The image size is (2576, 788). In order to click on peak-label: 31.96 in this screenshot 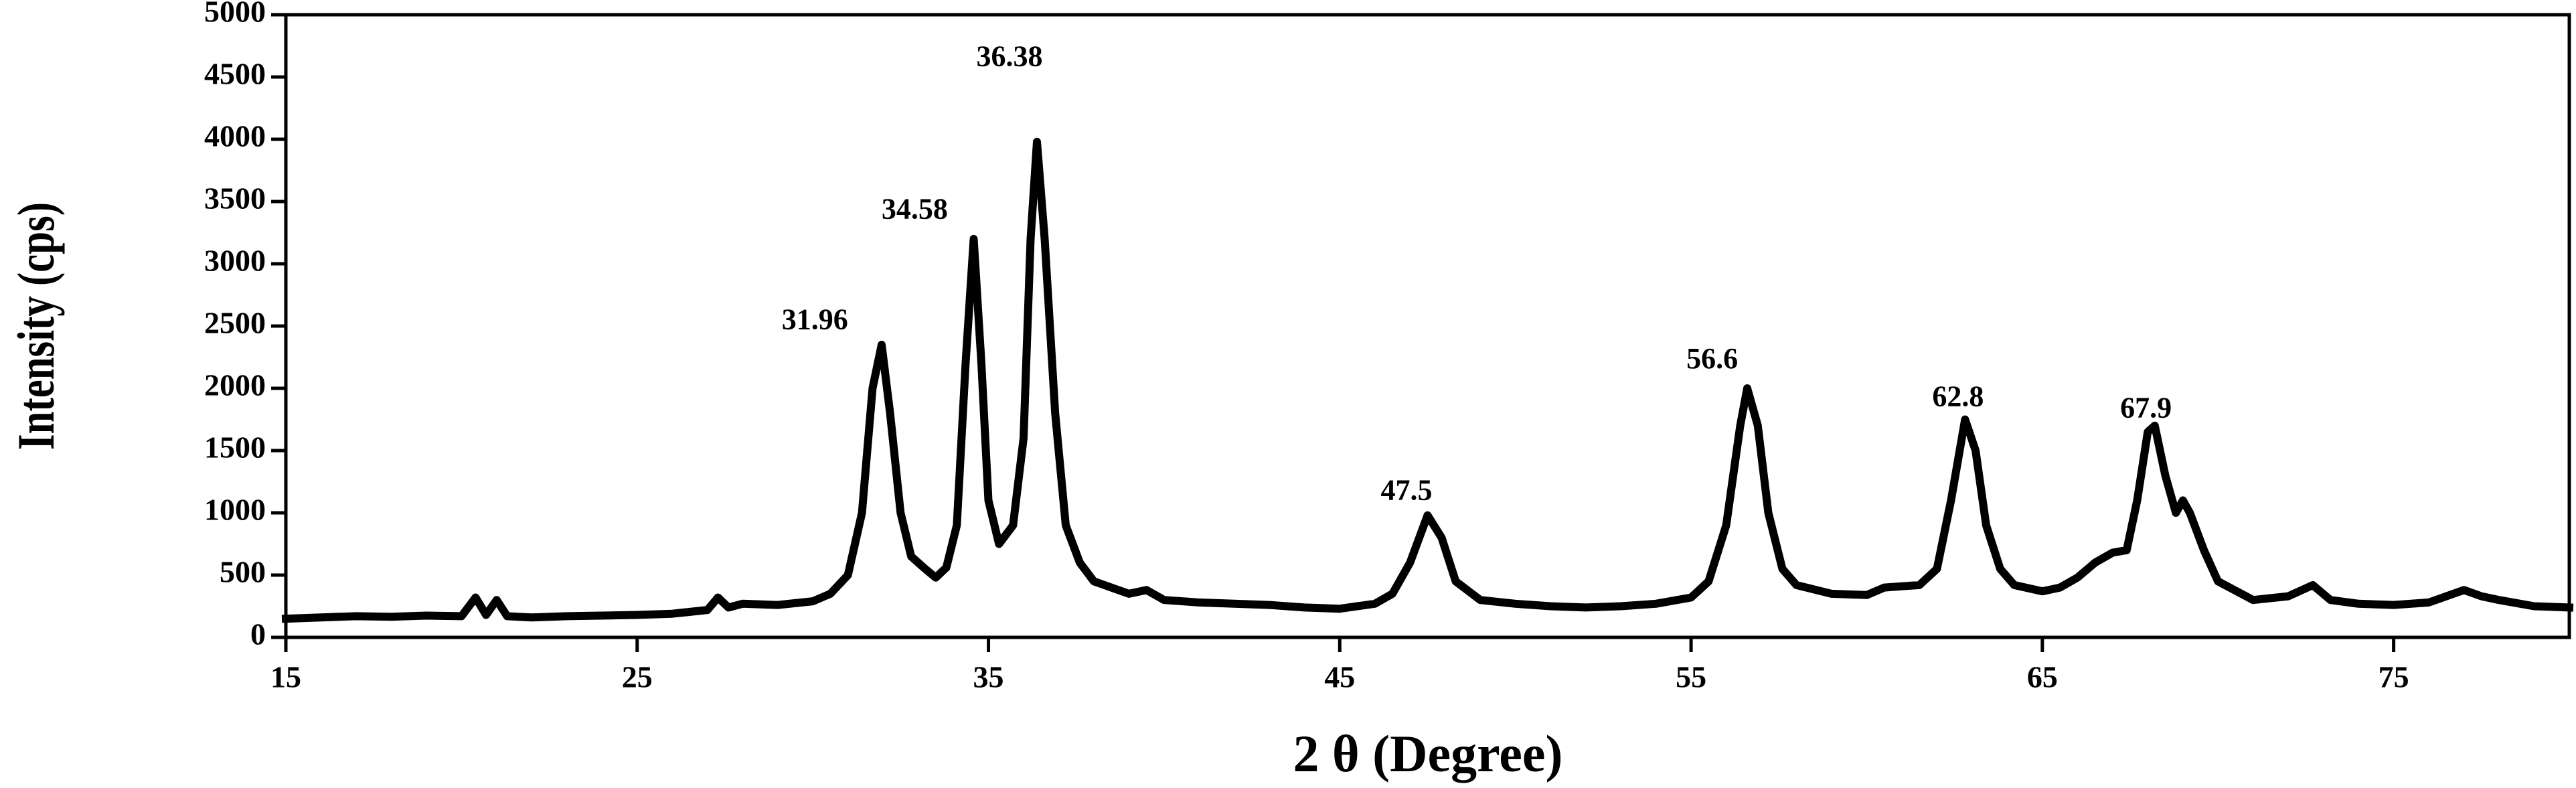, I will do `click(815, 319)`.